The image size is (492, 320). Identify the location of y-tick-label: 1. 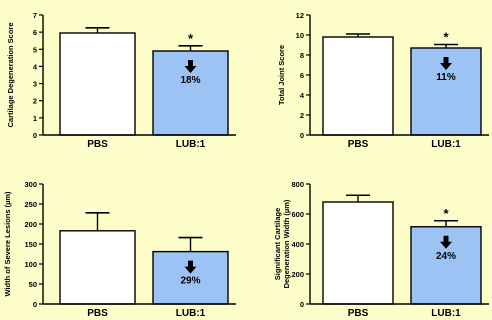
(35, 118).